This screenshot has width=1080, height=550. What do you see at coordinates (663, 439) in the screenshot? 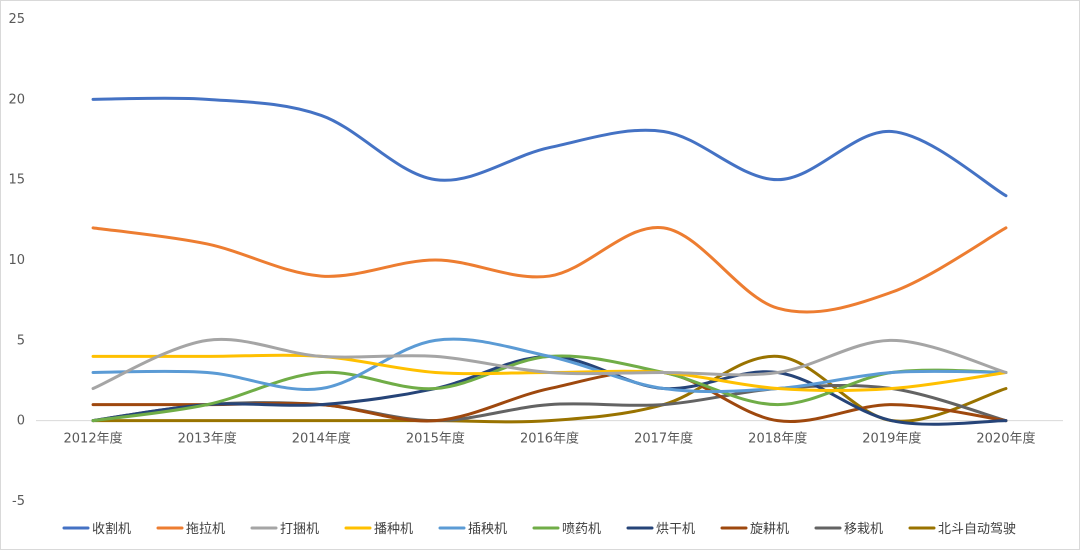
I see `x-tick-label: 2017年度` at bounding box center [663, 439].